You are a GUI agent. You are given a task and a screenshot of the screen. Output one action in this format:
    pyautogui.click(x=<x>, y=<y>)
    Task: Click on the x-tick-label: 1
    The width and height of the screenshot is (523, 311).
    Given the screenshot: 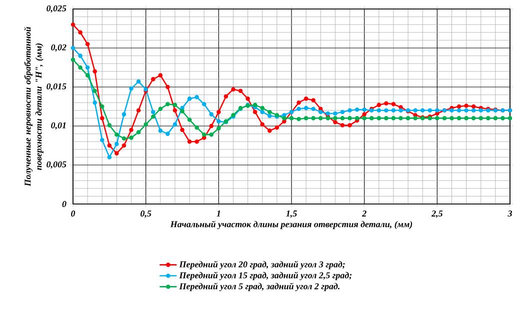 What is the action you would take?
    pyautogui.click(x=218, y=213)
    